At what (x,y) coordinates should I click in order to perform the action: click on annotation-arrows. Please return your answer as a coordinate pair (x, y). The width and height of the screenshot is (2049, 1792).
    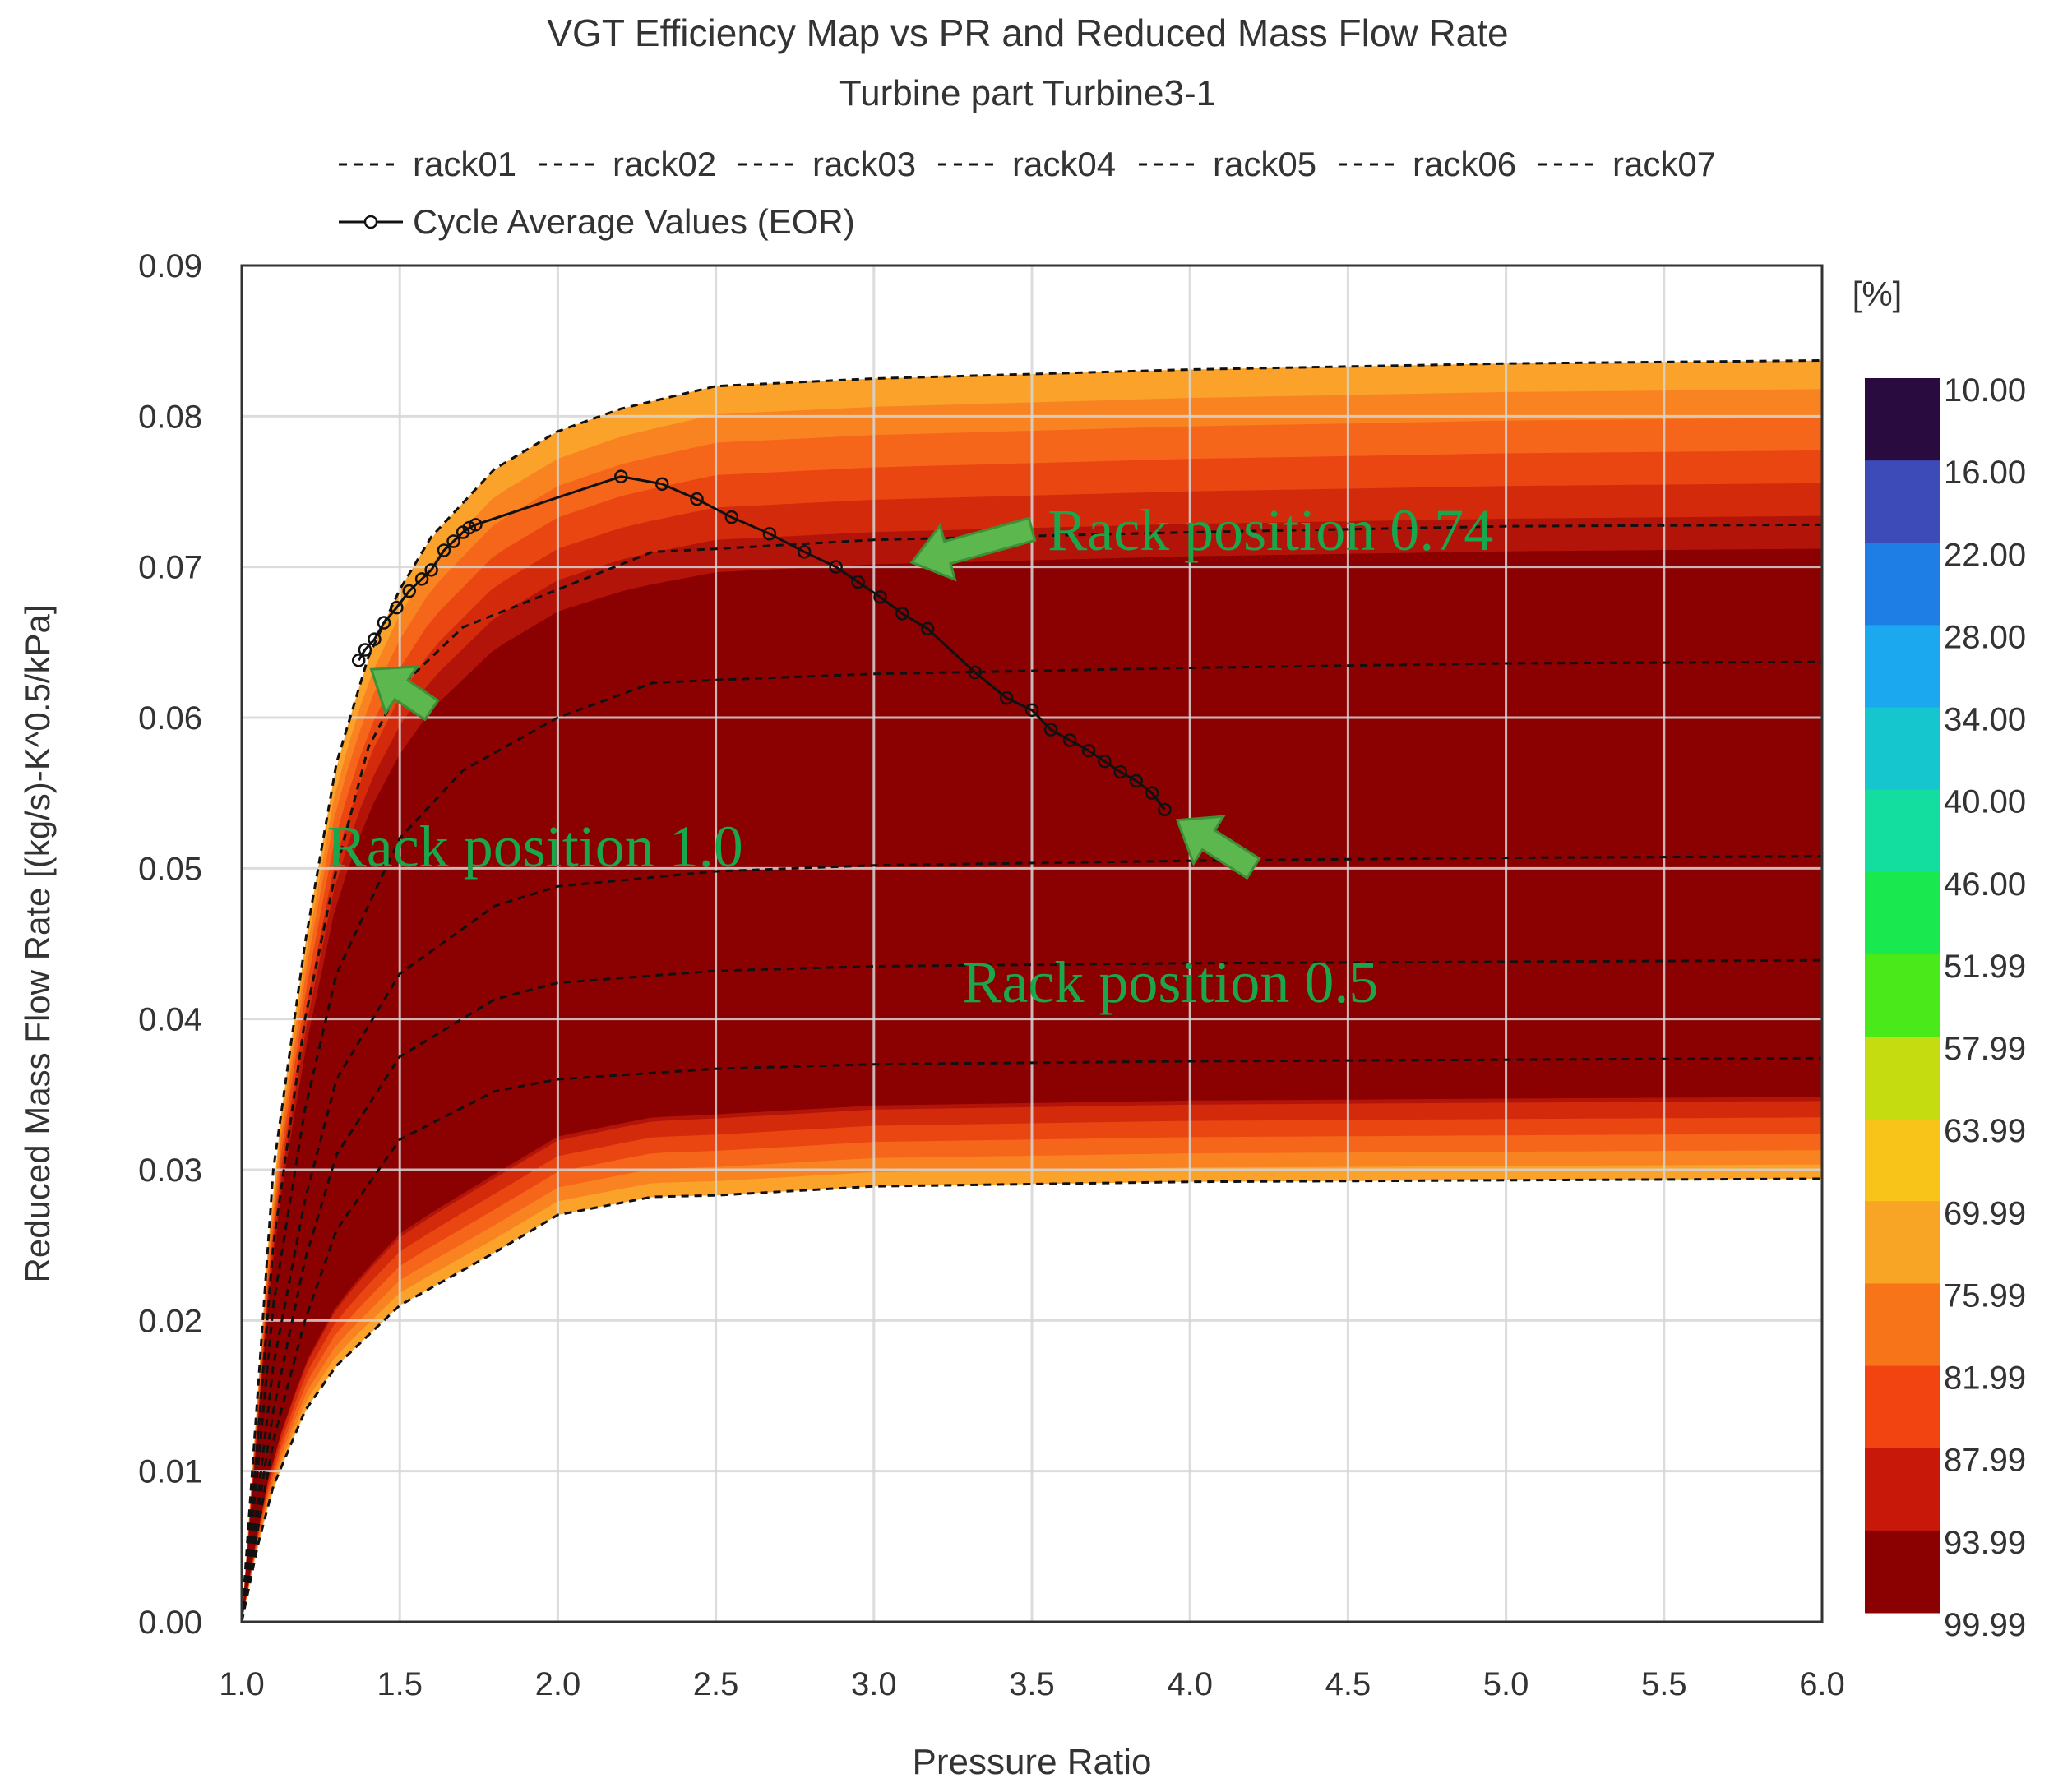
    Looking at the image, I should click on (815, 698).